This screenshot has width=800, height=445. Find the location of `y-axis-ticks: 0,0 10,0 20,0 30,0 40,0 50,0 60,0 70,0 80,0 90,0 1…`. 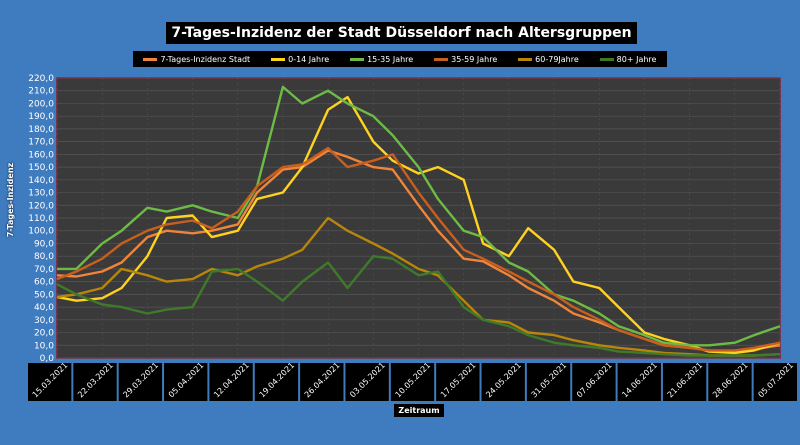

y-axis-ticks: 0,0 10,0 20,0 30,0 40,0 50,0 60,0 70,0 80,0 90,0 1… is located at coordinates (41, 219).